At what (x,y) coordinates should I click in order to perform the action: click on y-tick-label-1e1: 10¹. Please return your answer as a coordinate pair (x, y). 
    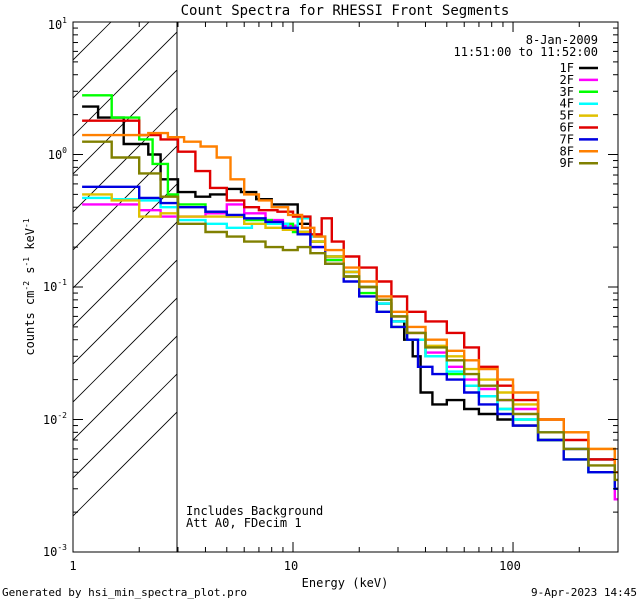
    Looking at the image, I should click on (57, 24).